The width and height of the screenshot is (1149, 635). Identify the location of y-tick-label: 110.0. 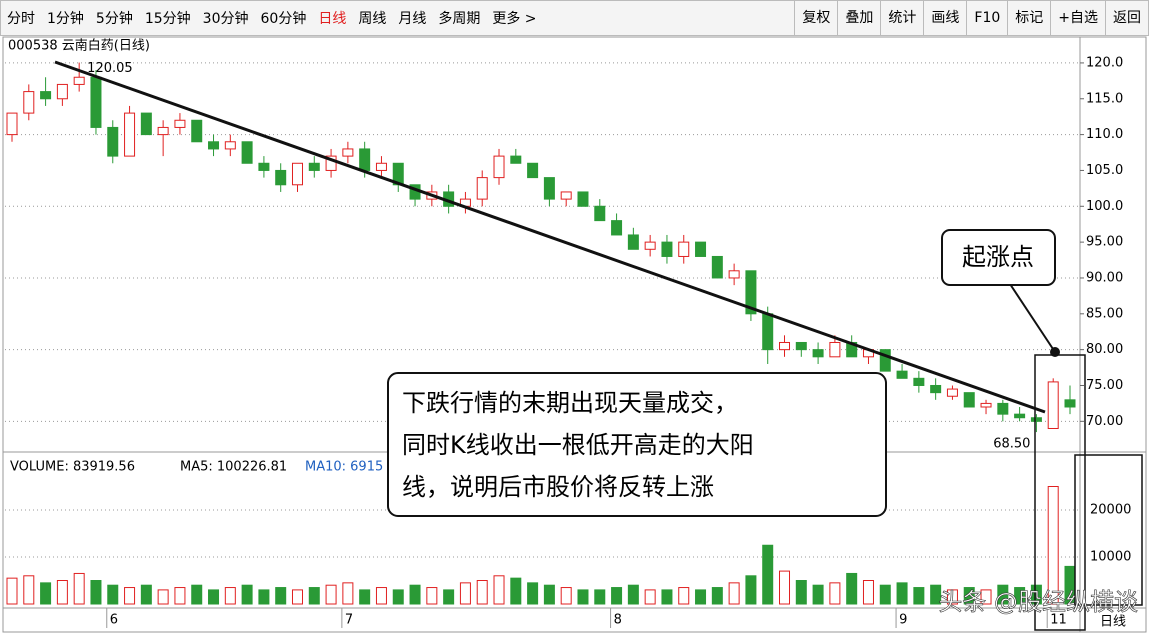
(1104, 134).